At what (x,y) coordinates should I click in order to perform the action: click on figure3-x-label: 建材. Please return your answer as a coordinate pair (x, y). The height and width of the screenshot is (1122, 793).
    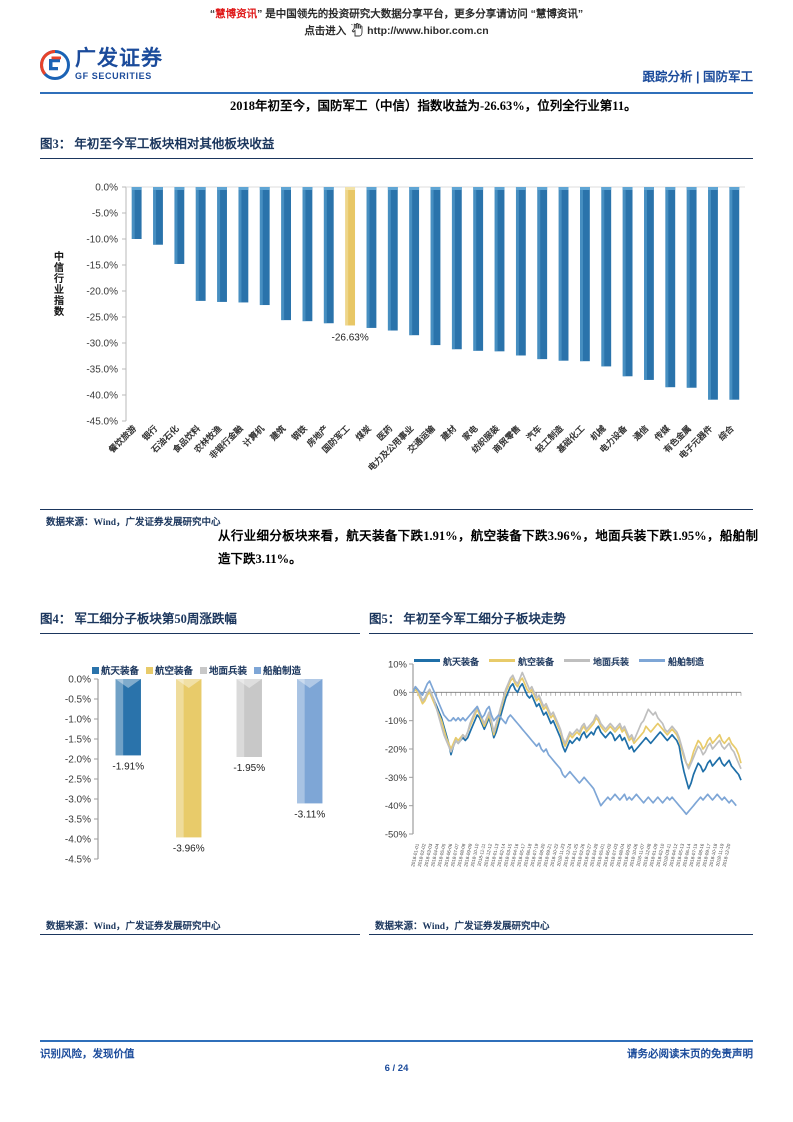
    Looking at the image, I should click on (448, 432).